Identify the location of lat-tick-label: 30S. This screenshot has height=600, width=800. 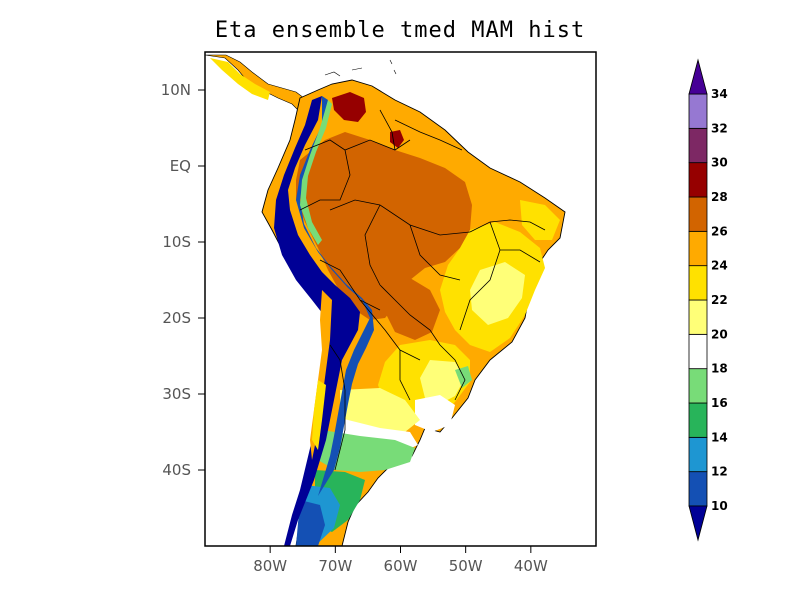
(176, 394).